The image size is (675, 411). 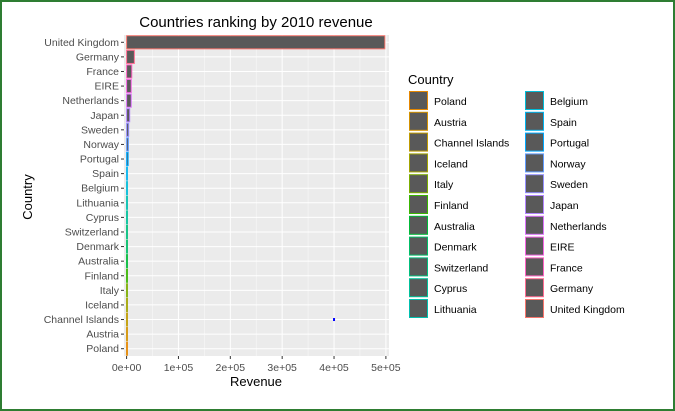 What do you see at coordinates (179, 368) in the screenshot?
I see `x-tick-label: 1e+05` at bounding box center [179, 368].